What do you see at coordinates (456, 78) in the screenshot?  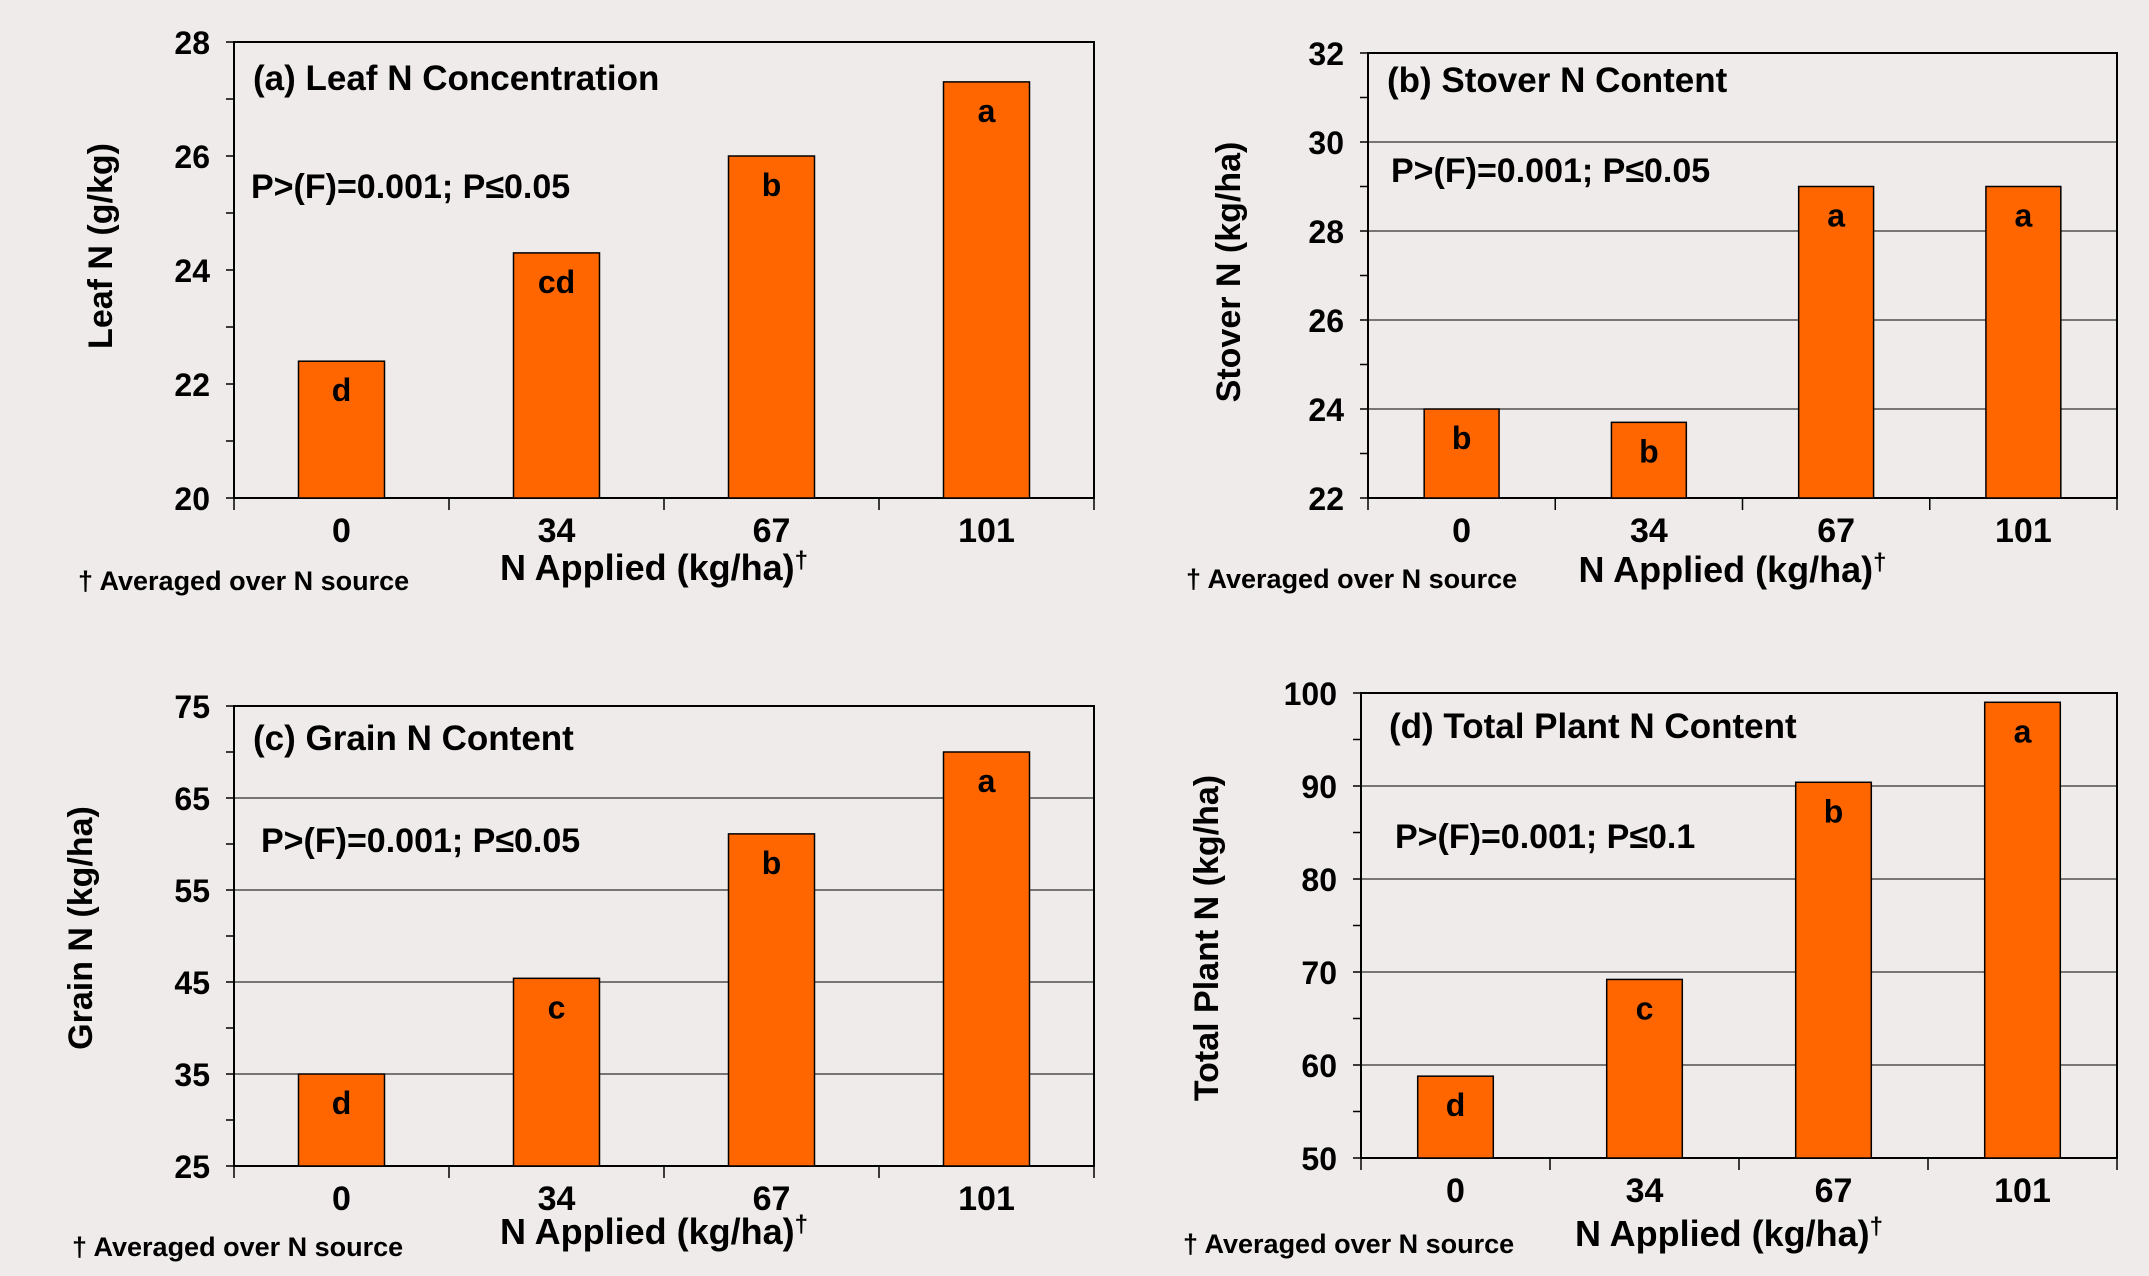 I see `chart-a-title: (a) Leaf N Concentration` at bounding box center [456, 78].